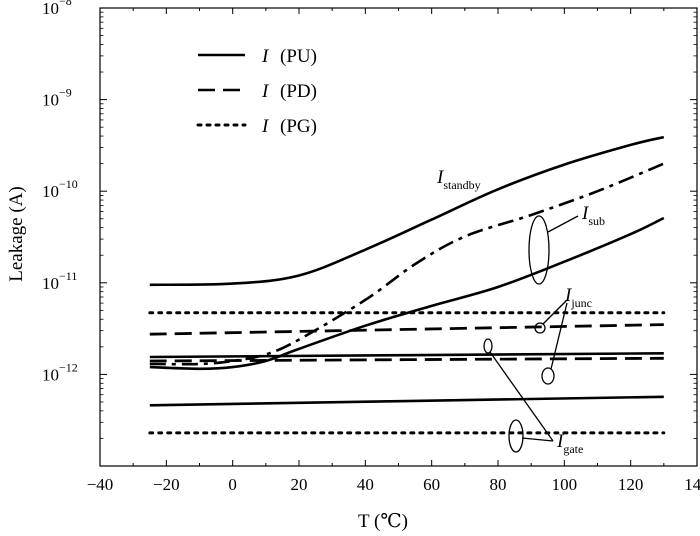  What do you see at coordinates (59, 281) in the screenshot?
I see `y-tick-label: 10⁻¹¹` at bounding box center [59, 281].